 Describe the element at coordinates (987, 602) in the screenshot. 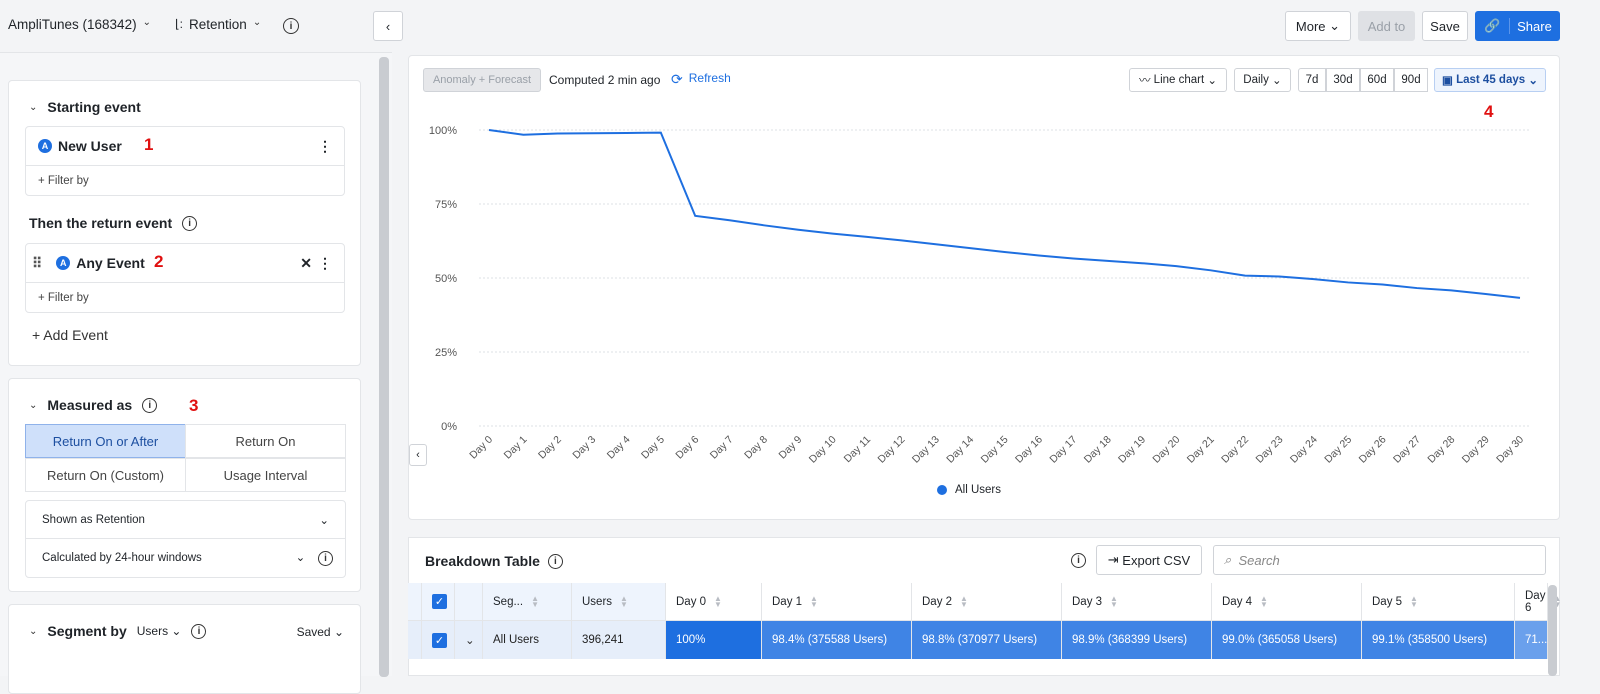

I see `column-header-day-2: Day 2 ▲ ▼` at that location.